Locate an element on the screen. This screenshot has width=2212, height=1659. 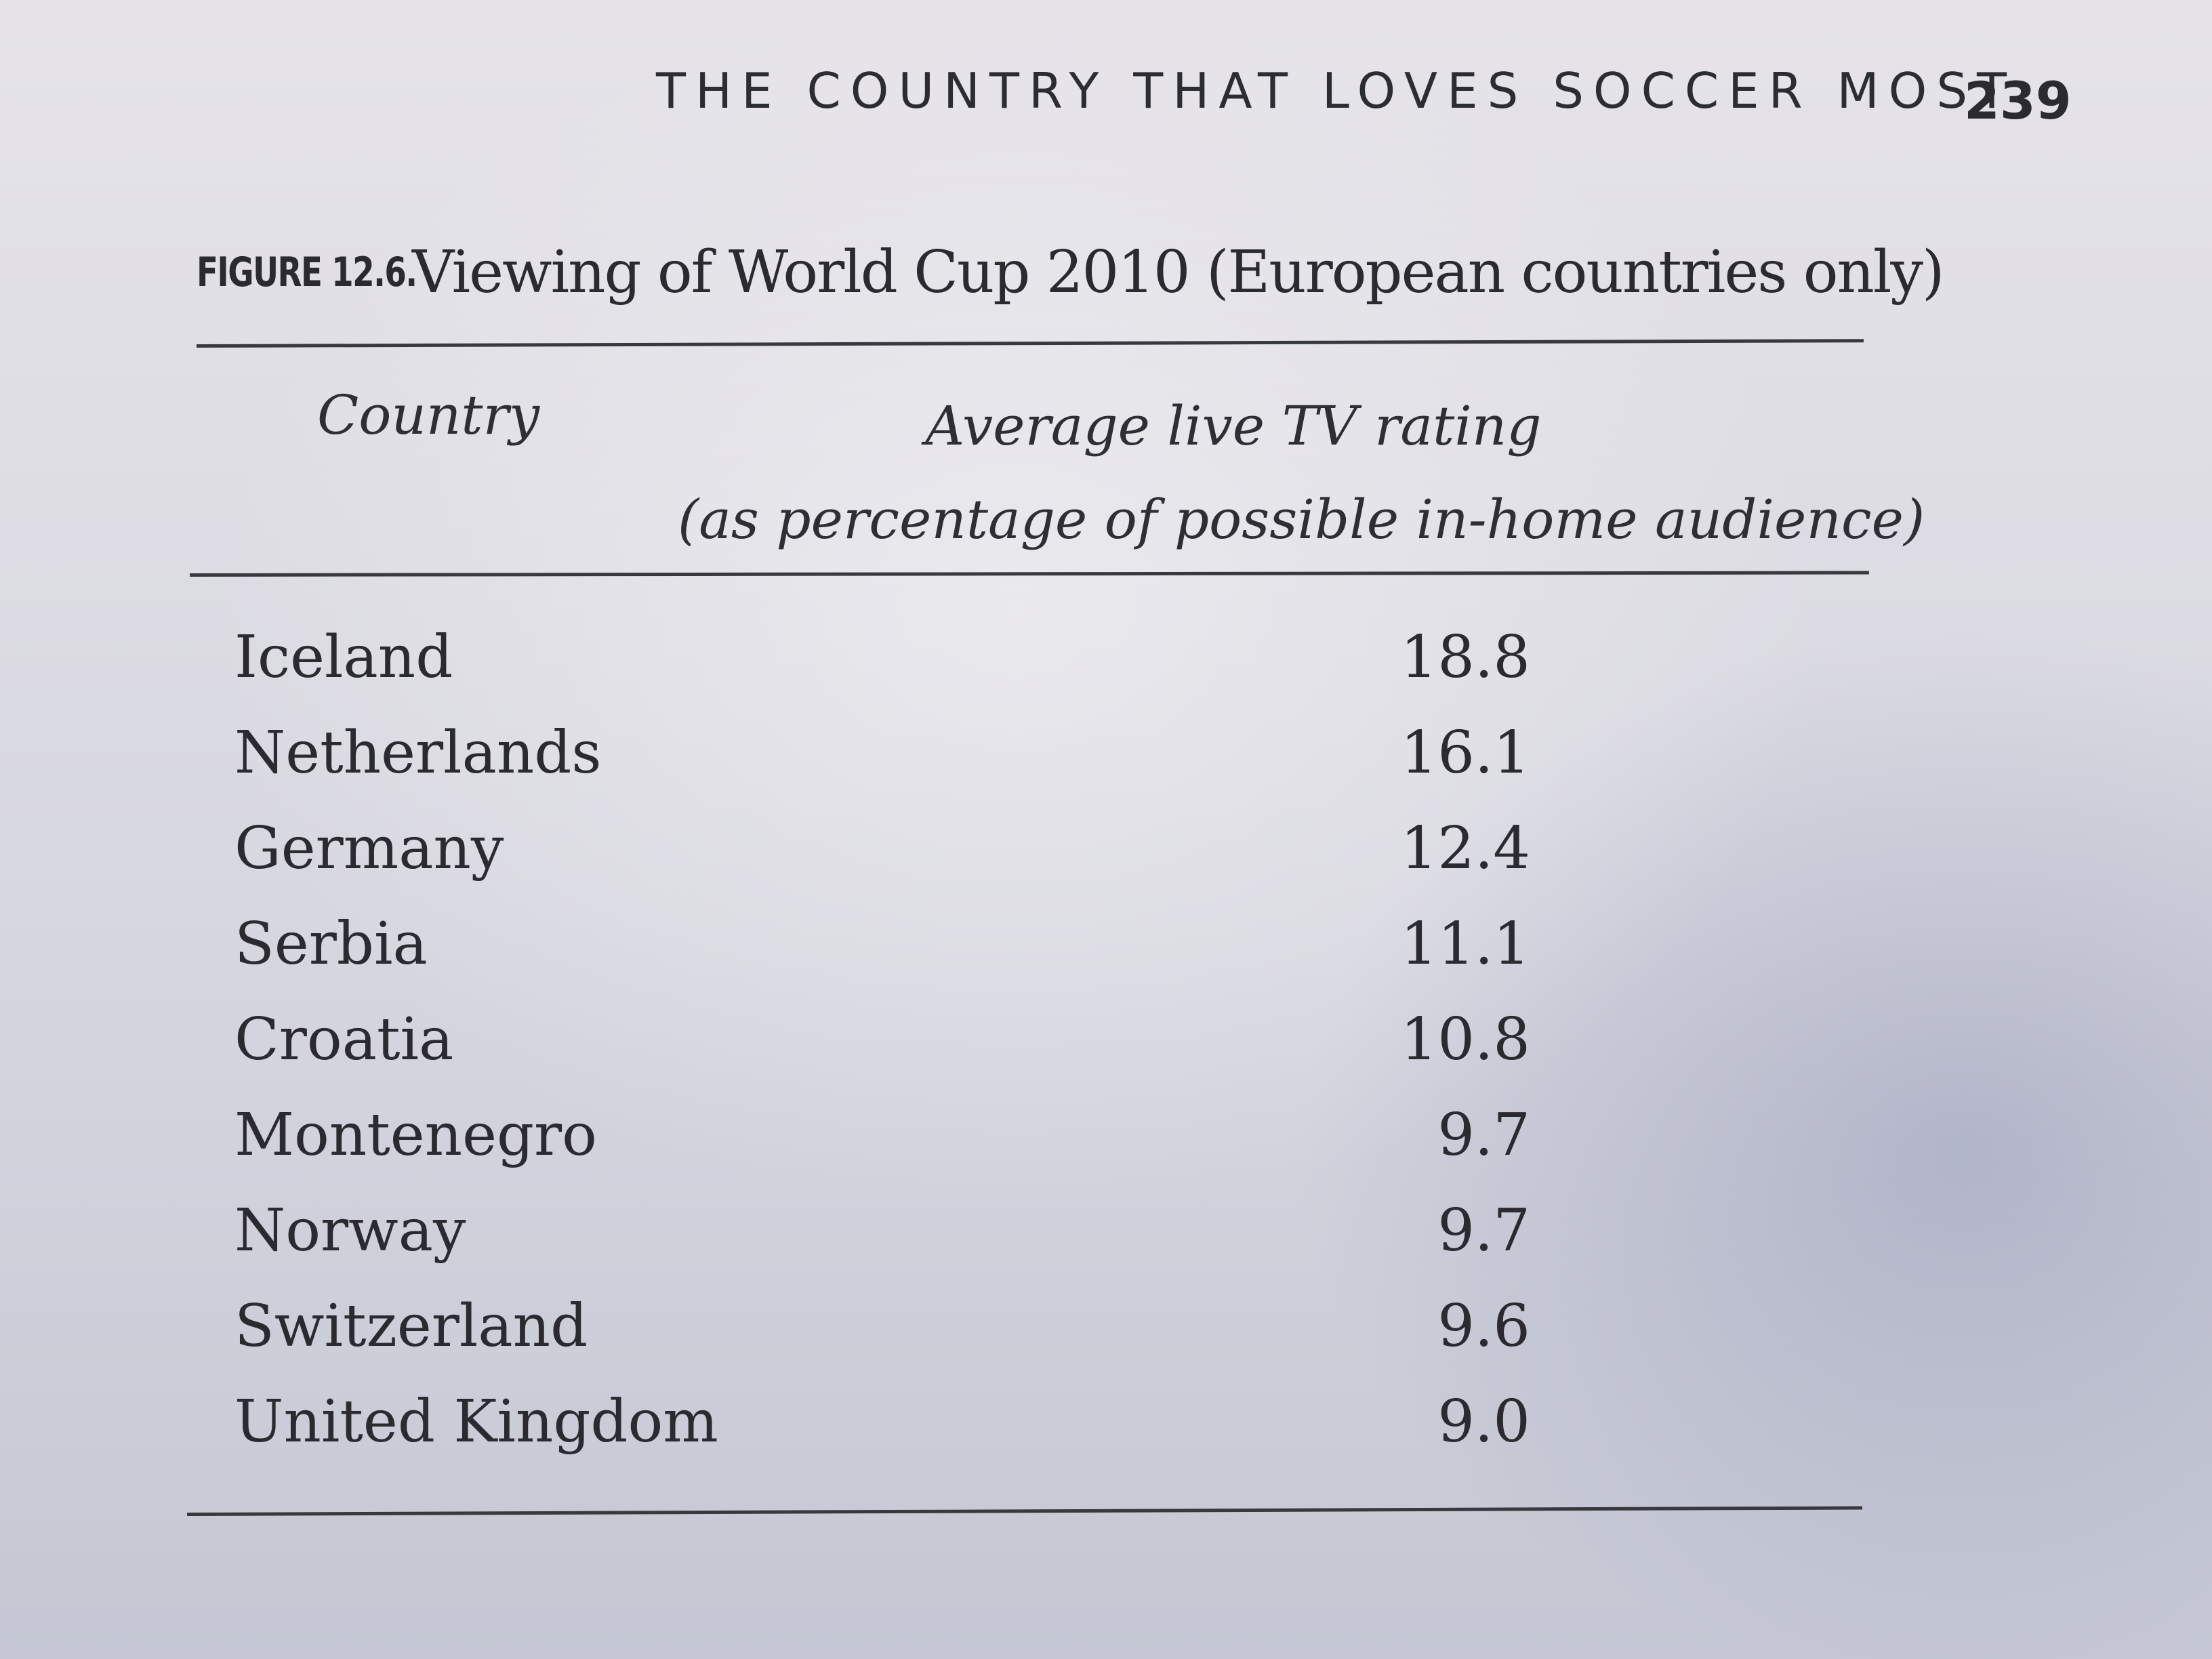
table-row: Germany 12.4 is located at coordinates (882, 863).